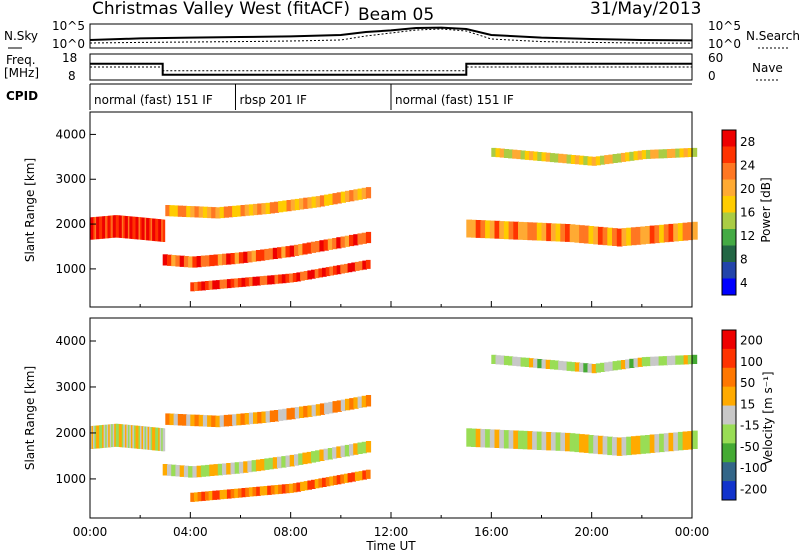 This screenshot has height=554, width=800. What do you see at coordinates (724, 44) in the screenshot?
I see `noise-ytick-right-bottom: 10^0` at bounding box center [724, 44].